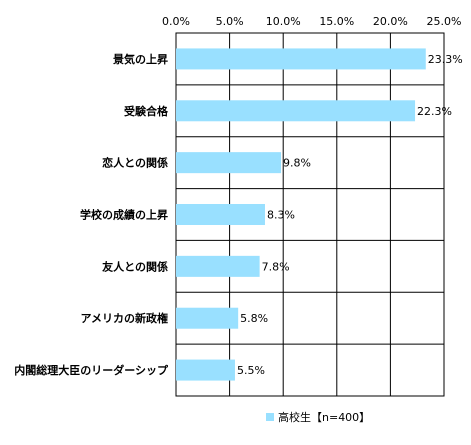  I want to click on data-label: 9.8%, so click(297, 163).